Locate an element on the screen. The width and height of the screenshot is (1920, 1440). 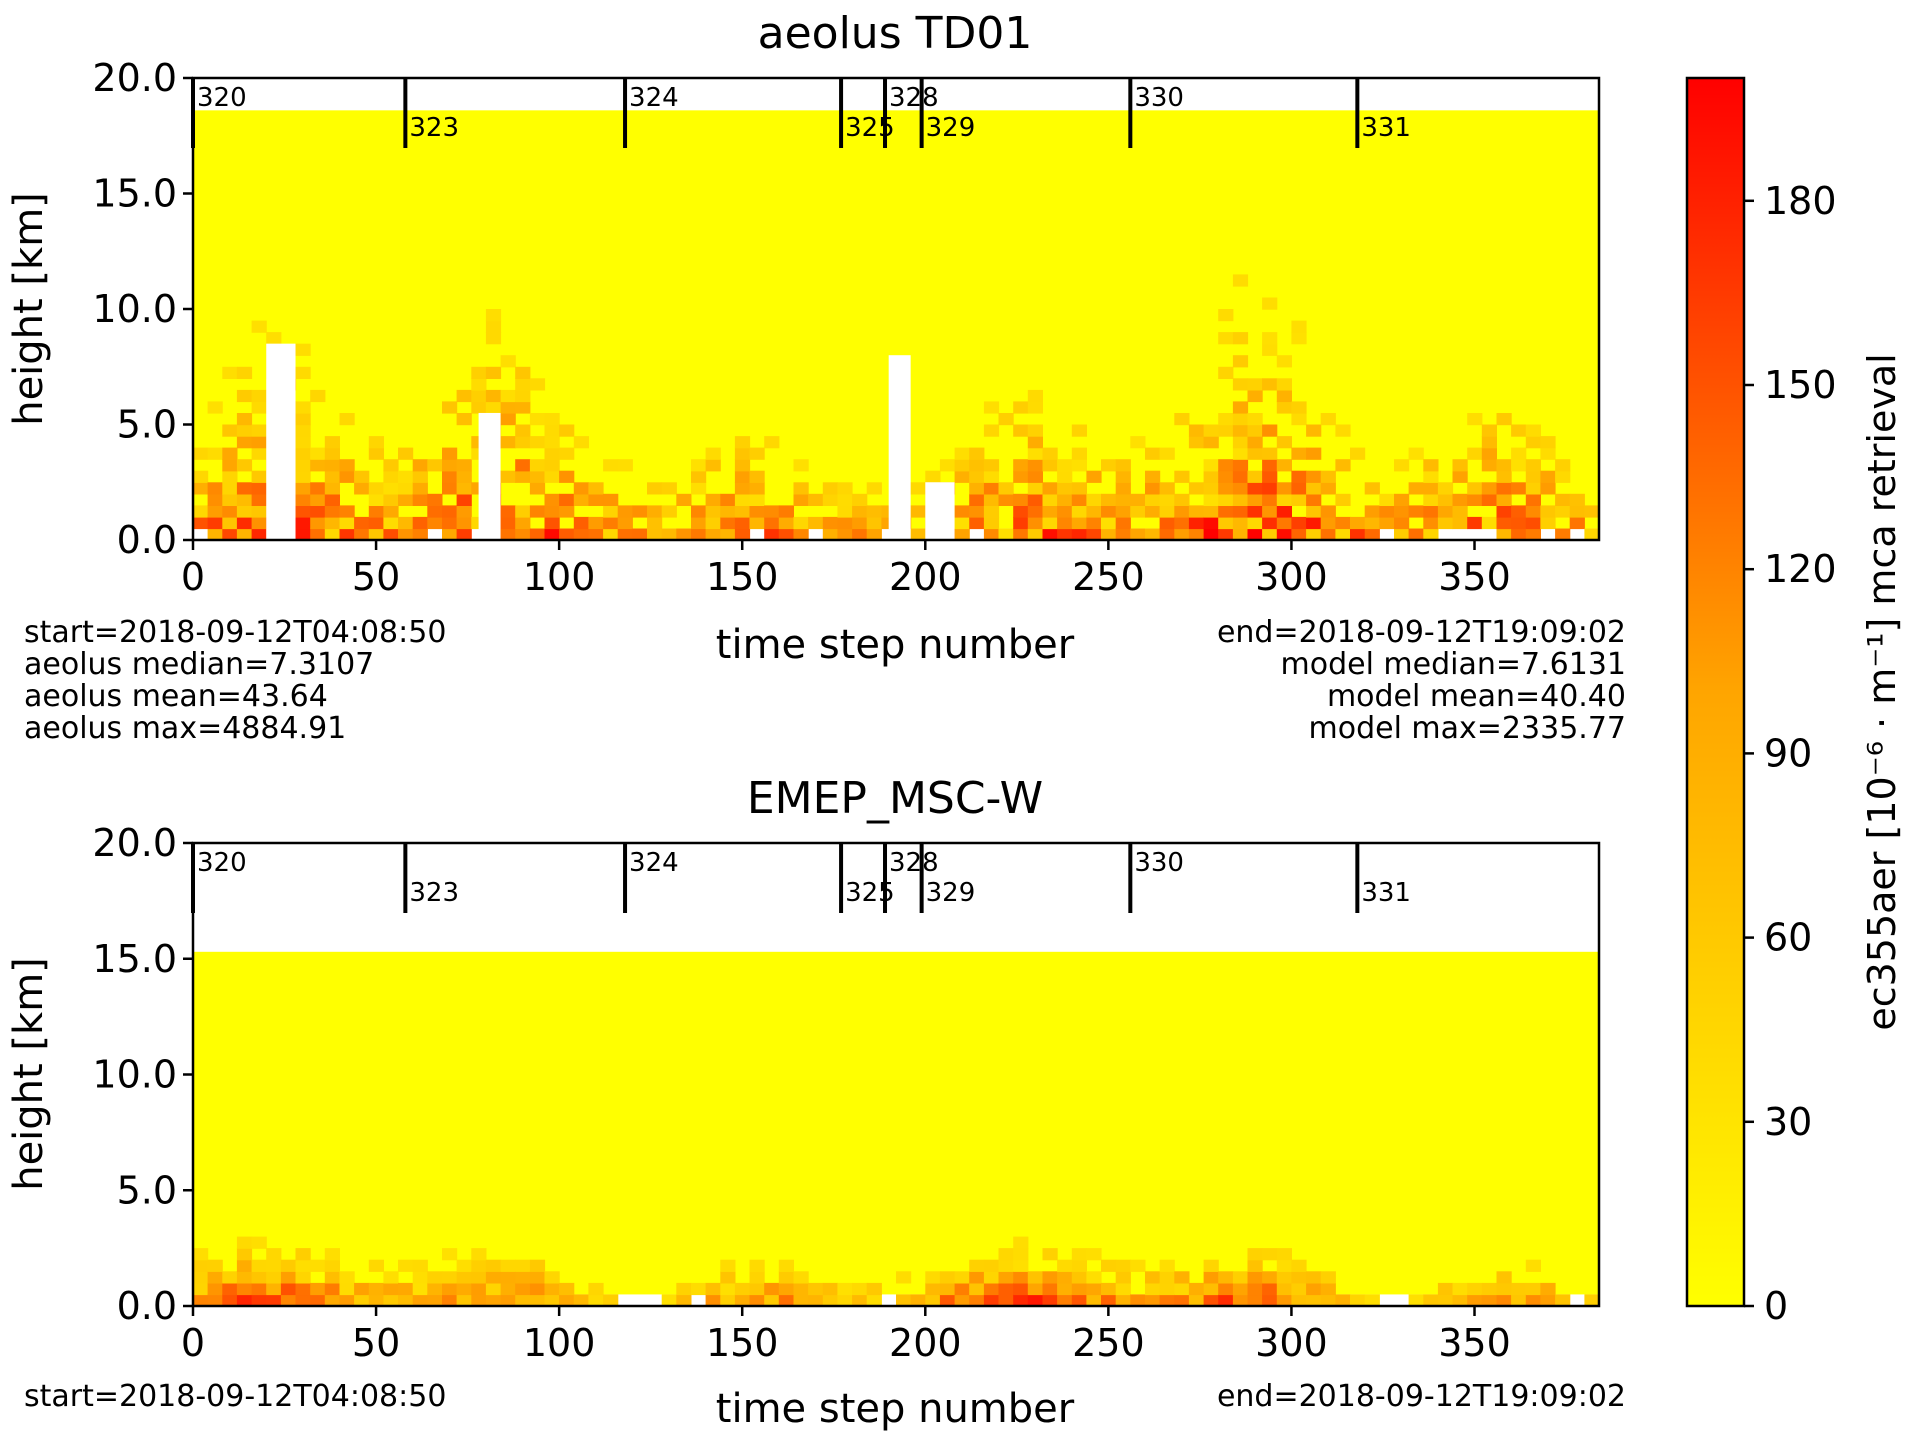
y-tick-label: 10.0 is located at coordinates (134, 309).